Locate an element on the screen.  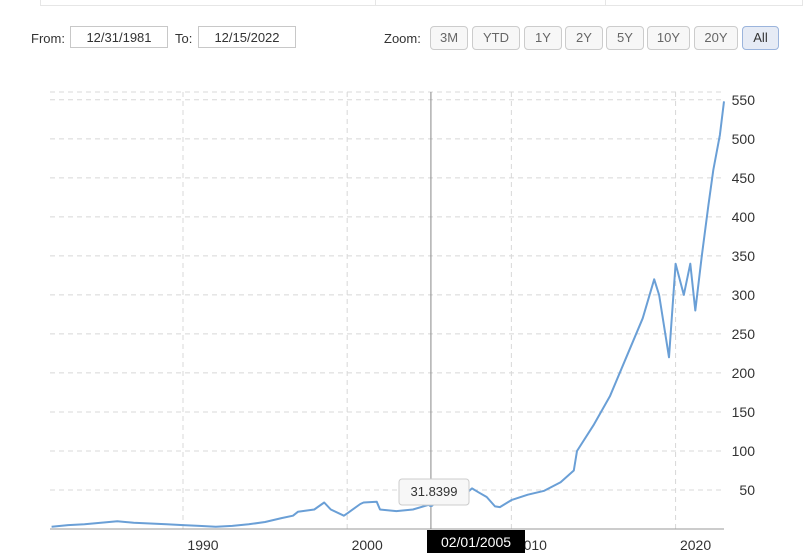
date-flag: 02/01/2005 is located at coordinates (476, 541).